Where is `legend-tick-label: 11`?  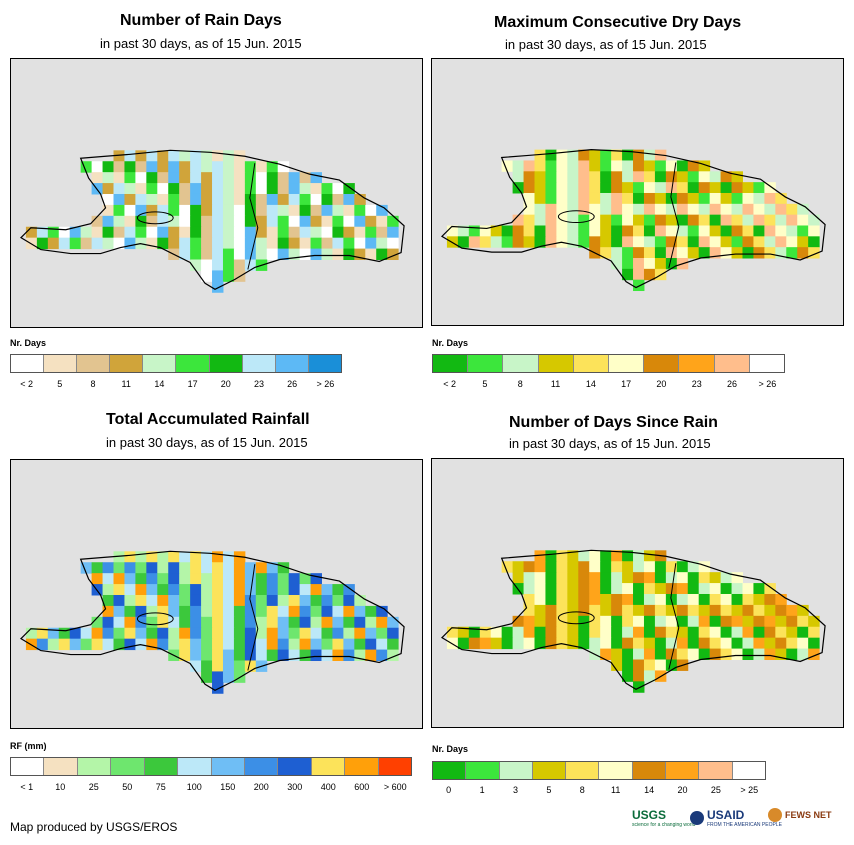 legend-tick-label: 11 is located at coordinates (126, 384).